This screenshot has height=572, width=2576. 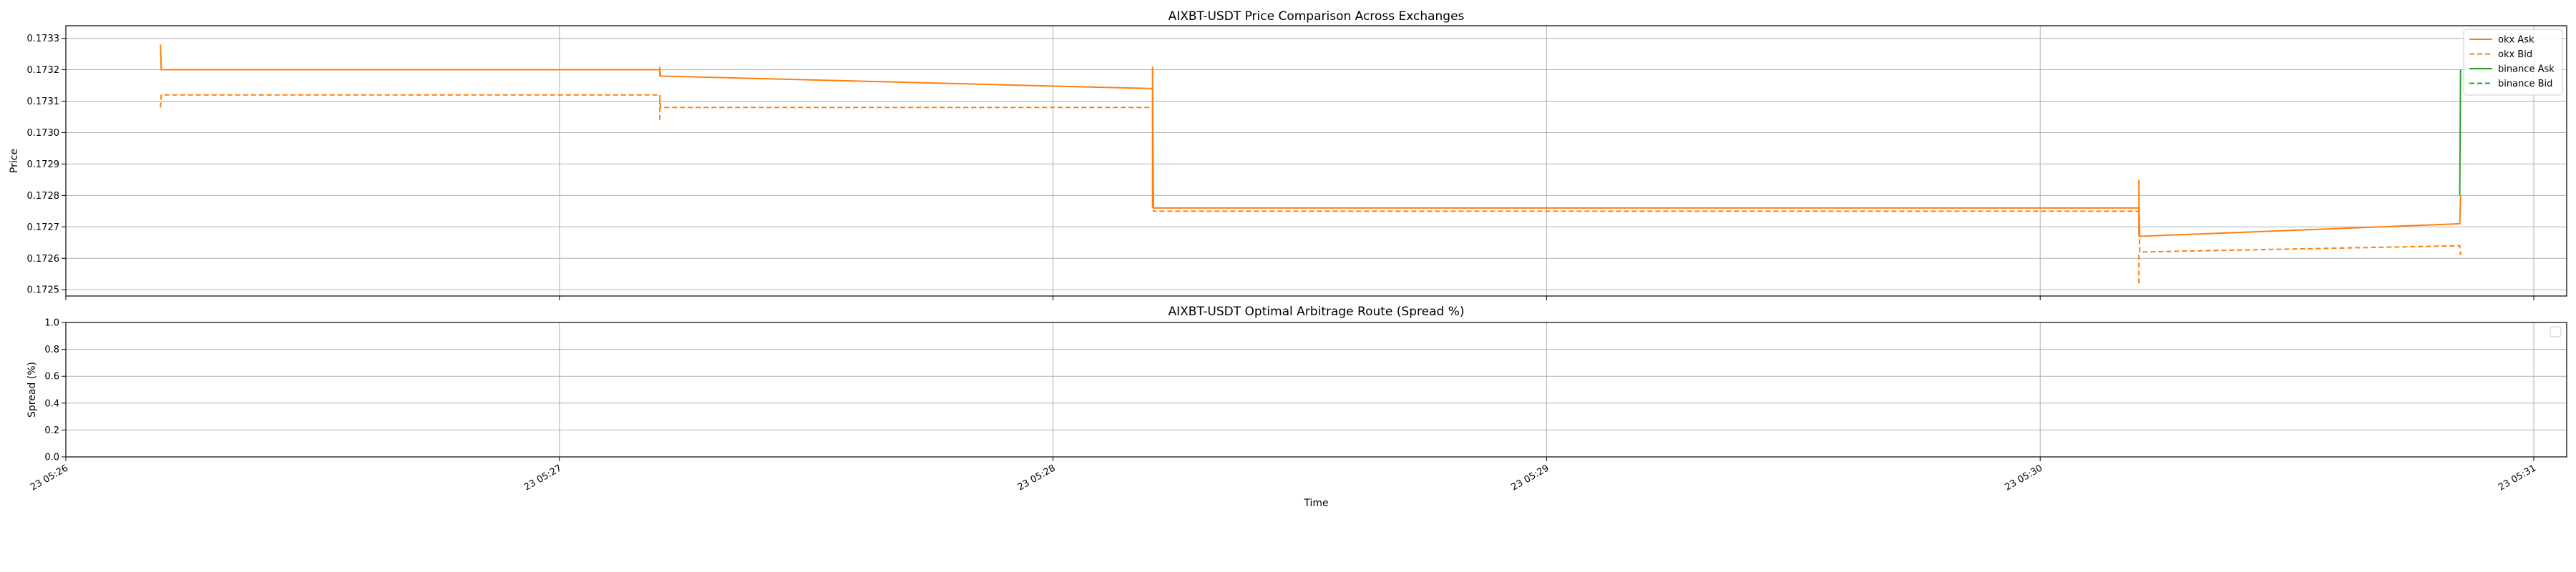 What do you see at coordinates (43, 259) in the screenshot?
I see `price-y-tick-label: 0.1726` at bounding box center [43, 259].